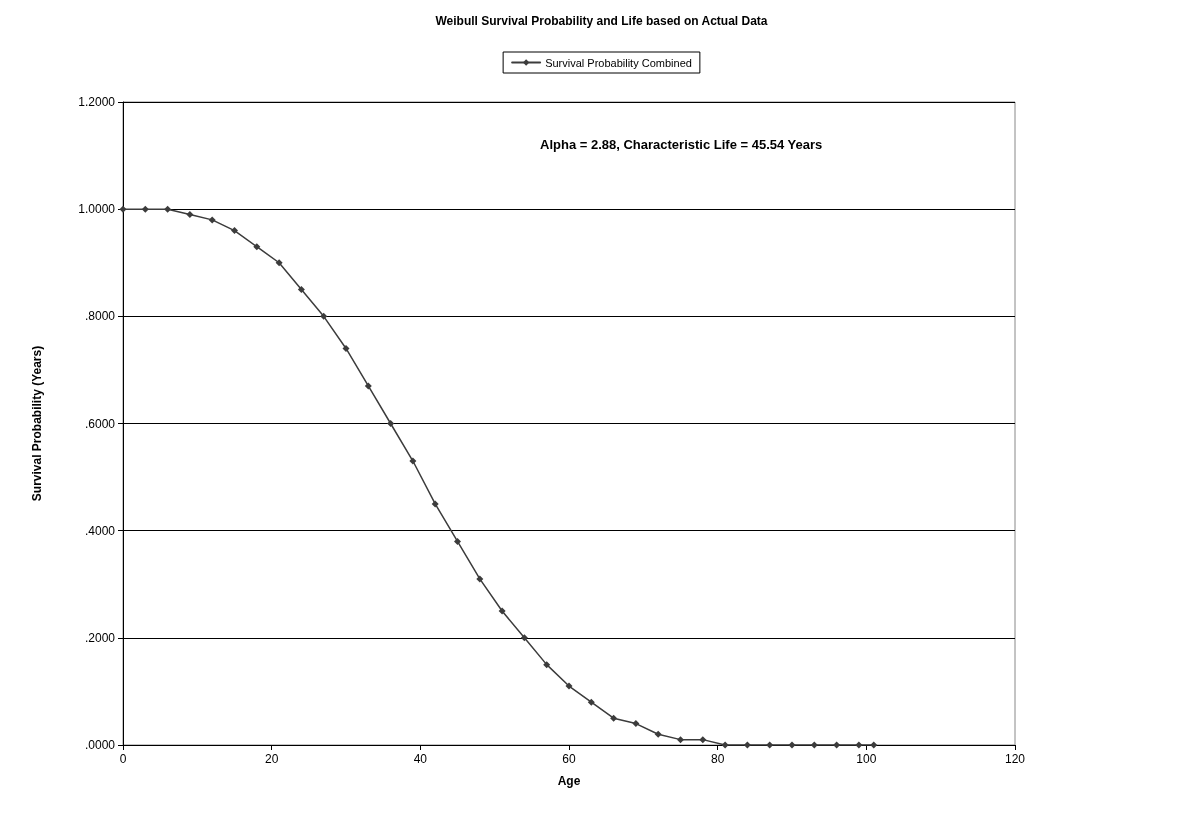 The image size is (1203, 826). Describe the element at coordinates (100, 530) in the screenshot. I see `y-tick-label: .4000` at that location.